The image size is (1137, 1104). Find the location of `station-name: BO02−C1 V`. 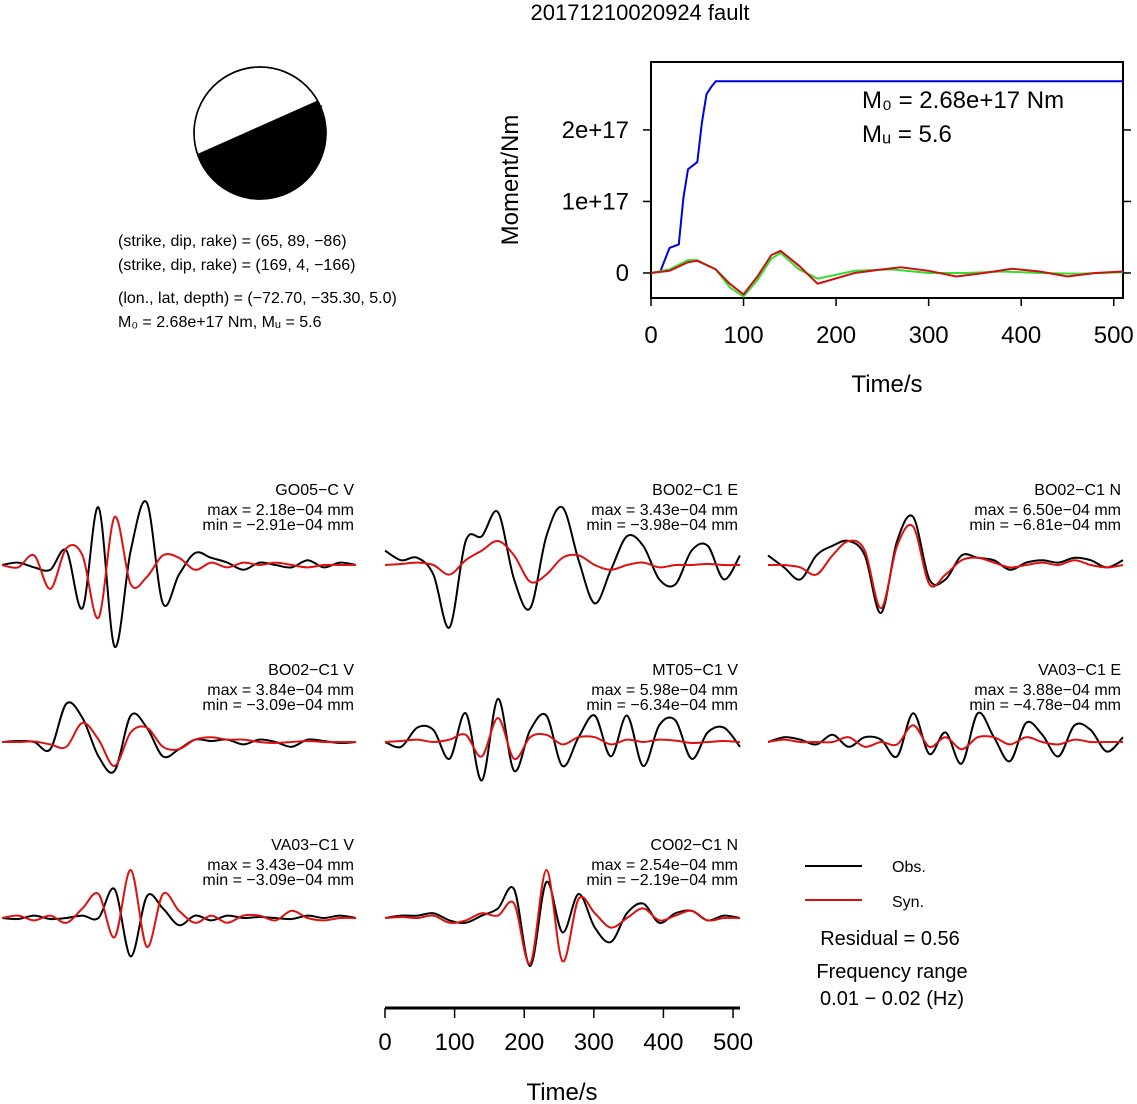

station-name: BO02−C1 V is located at coordinates (311, 670).